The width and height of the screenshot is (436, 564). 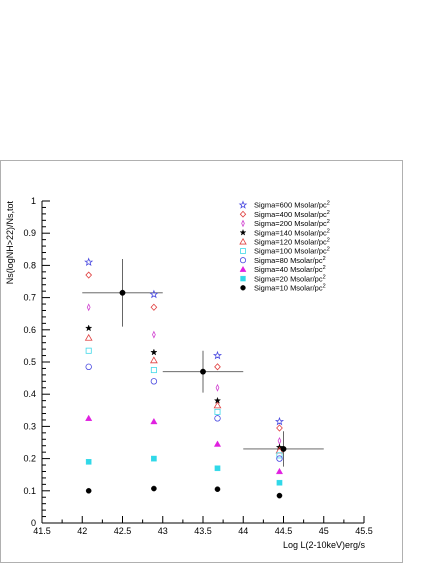 I want to click on y-tick-label: 0.9, so click(x=29, y=233).